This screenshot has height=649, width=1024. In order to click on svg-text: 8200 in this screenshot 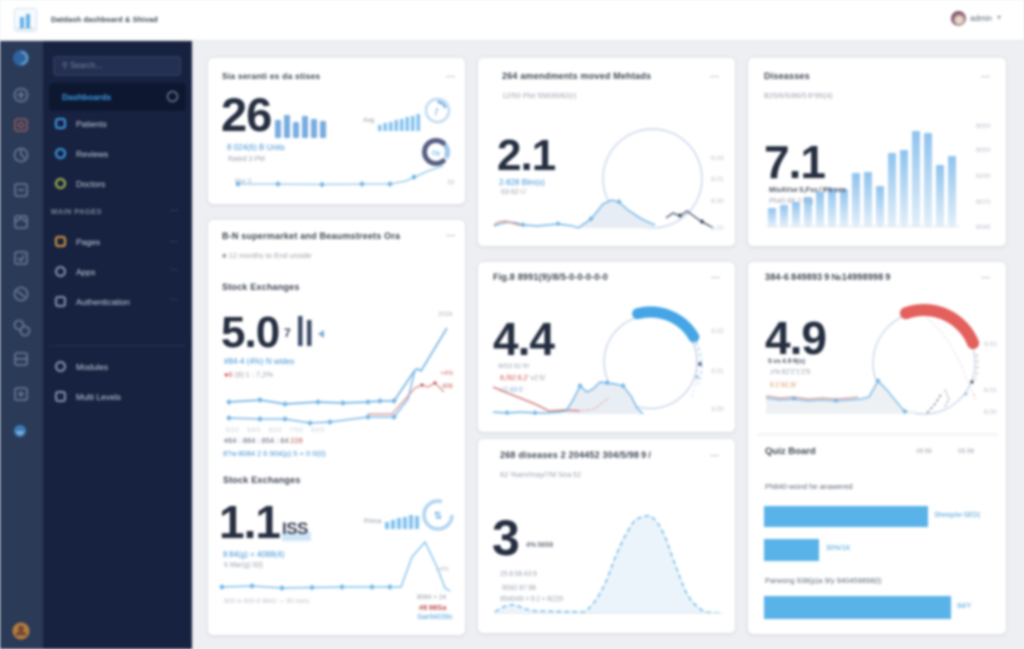, I will do `click(983, 176)`.